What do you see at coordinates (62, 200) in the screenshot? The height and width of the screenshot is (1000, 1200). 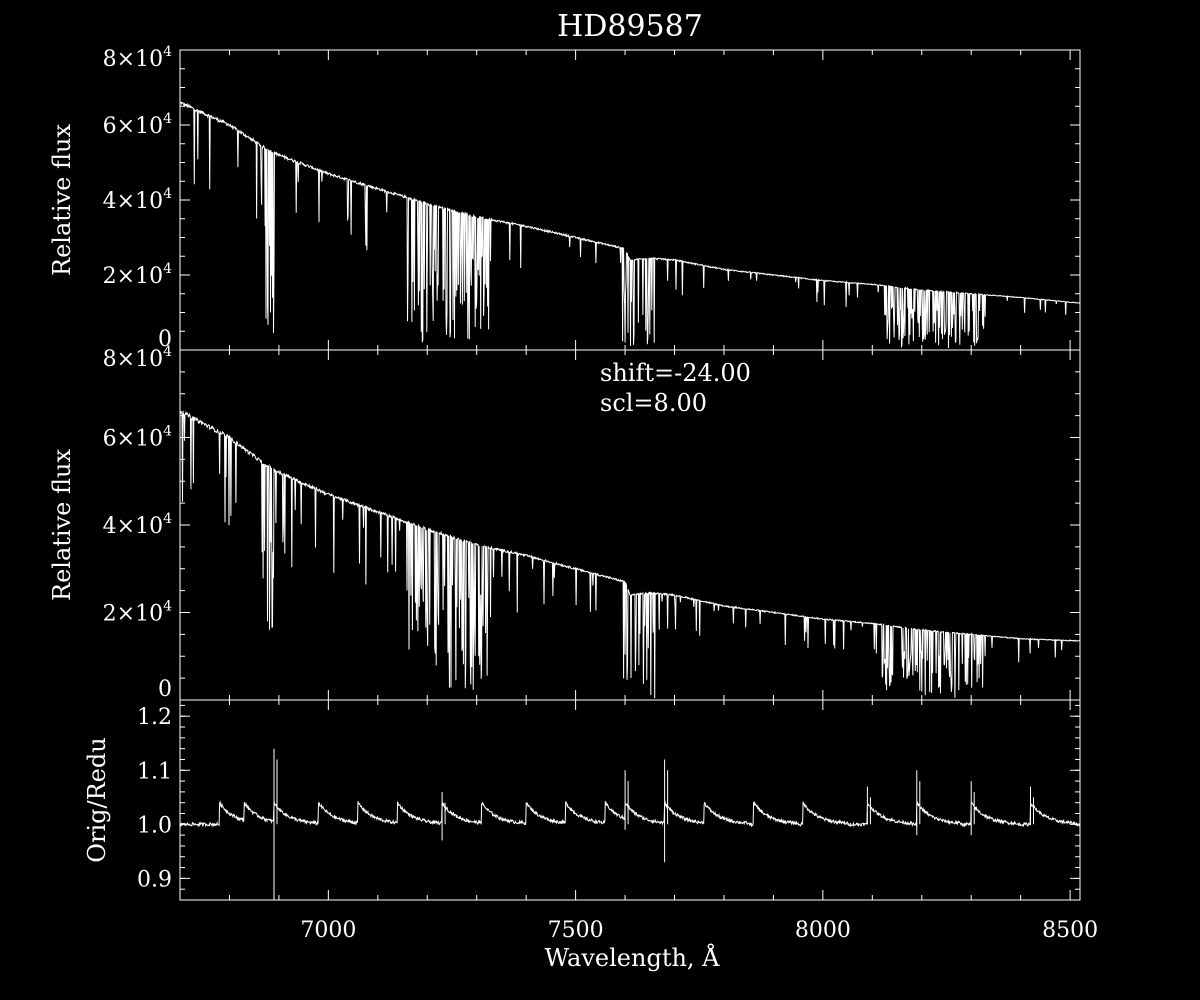 I see `top-panel-ylabel: Relative flux` at bounding box center [62, 200].